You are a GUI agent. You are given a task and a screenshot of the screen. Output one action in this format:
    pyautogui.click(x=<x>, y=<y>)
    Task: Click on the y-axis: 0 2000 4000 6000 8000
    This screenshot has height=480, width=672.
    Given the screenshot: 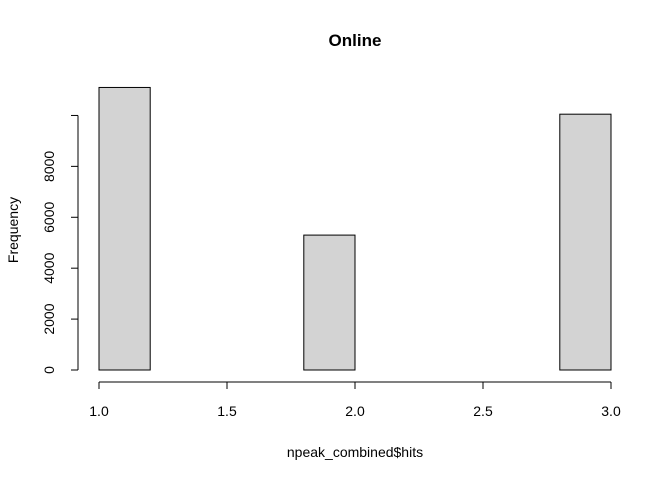 What is the action you would take?
    pyautogui.click(x=60, y=244)
    